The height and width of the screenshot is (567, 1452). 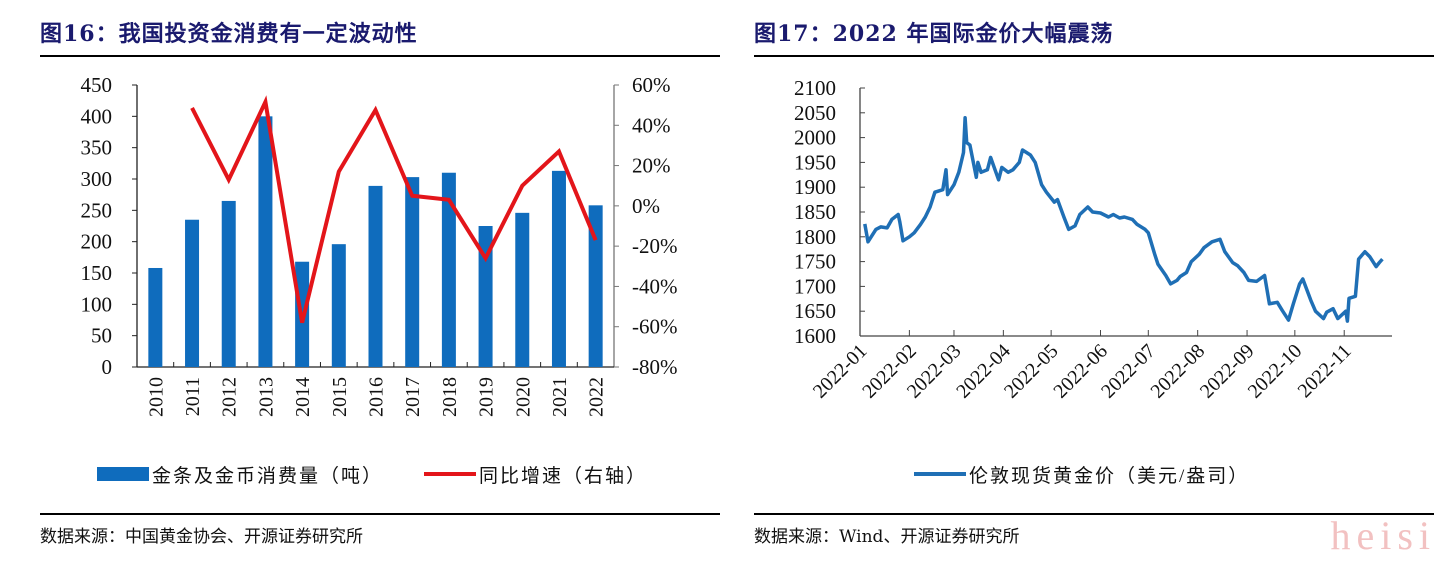 I want to click on left-y-tick-label: 400, so click(x=97, y=116).